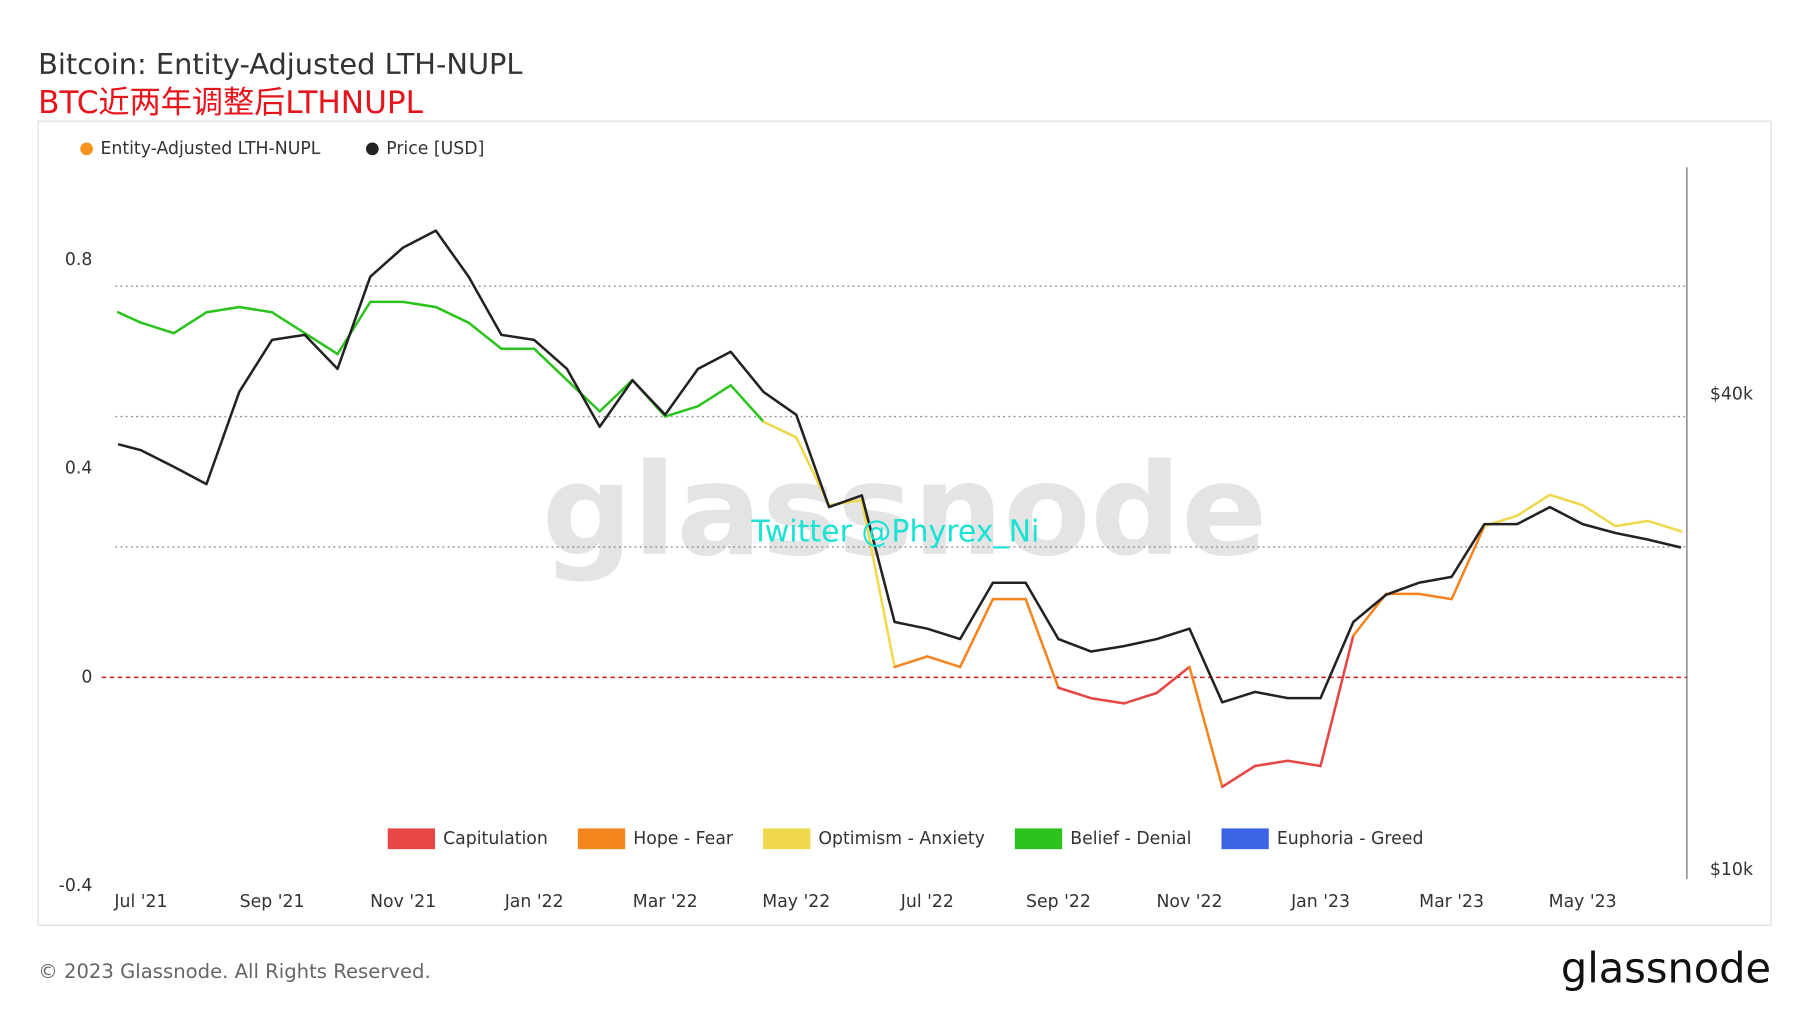 Image resolution: width=1800 pixels, height=1013 pixels. What do you see at coordinates (495, 839) in the screenshot?
I see `zone-legend-label: Capitulation` at bounding box center [495, 839].